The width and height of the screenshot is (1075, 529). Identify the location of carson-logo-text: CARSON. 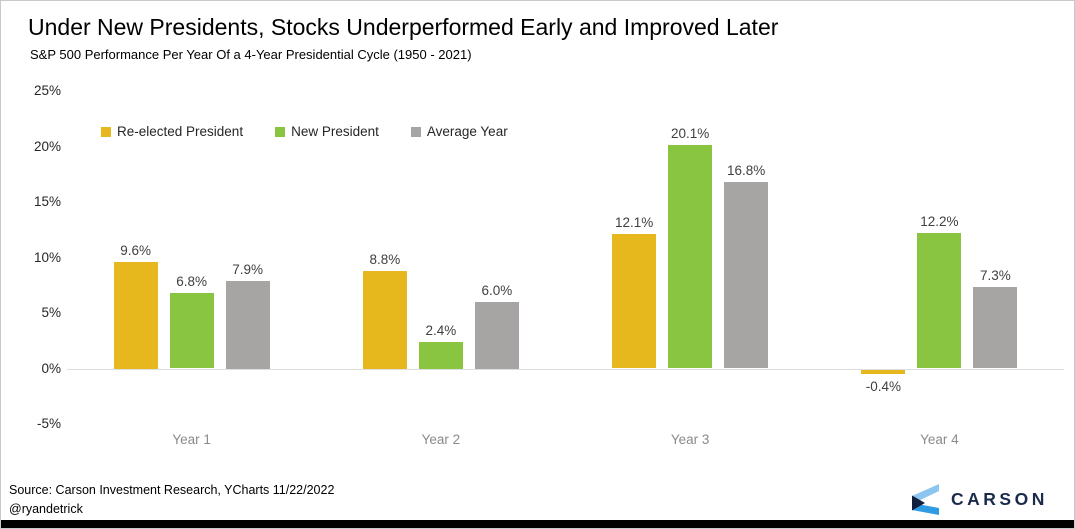
(999, 499).